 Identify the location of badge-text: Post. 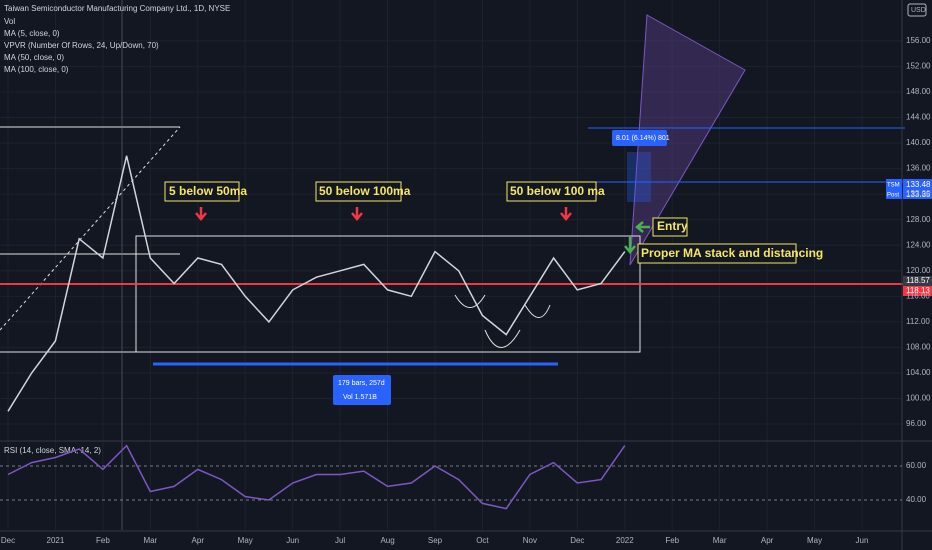
(893, 196).